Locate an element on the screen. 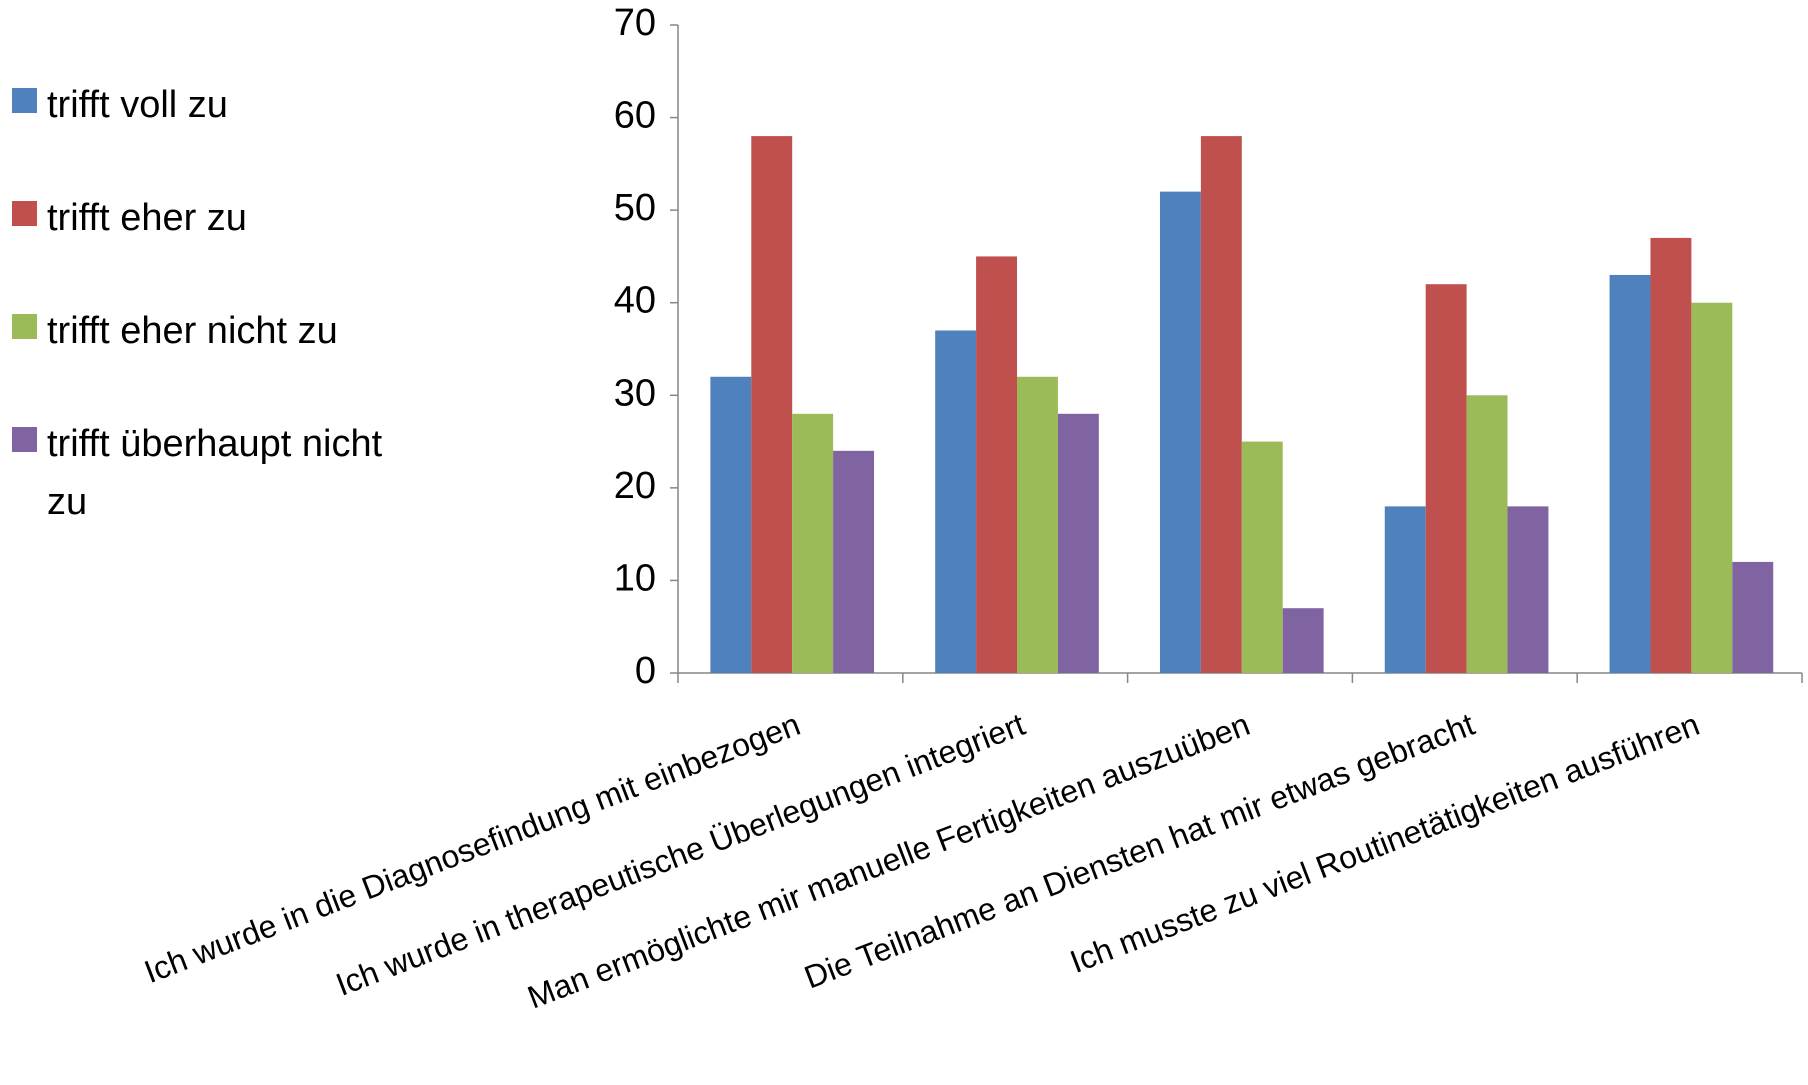 The image size is (1808, 1085). legend-item: trifft eher nicht zu is located at coordinates (222, 358).